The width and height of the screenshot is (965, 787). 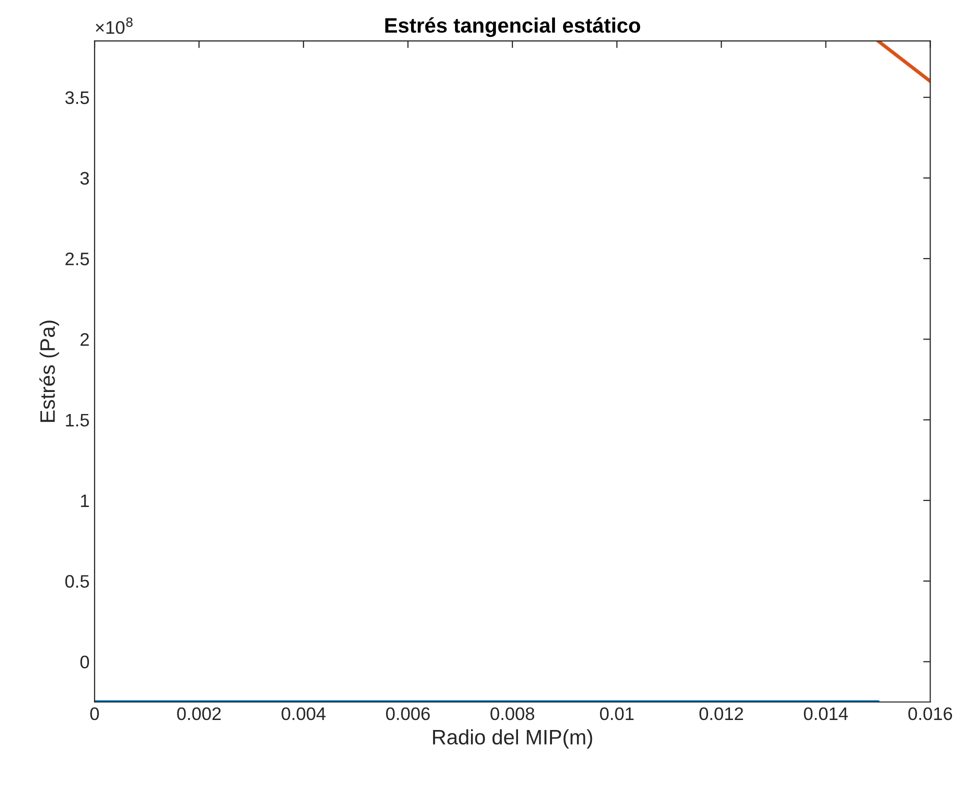 I want to click on x-tick-label: 0.008, so click(x=512, y=713).